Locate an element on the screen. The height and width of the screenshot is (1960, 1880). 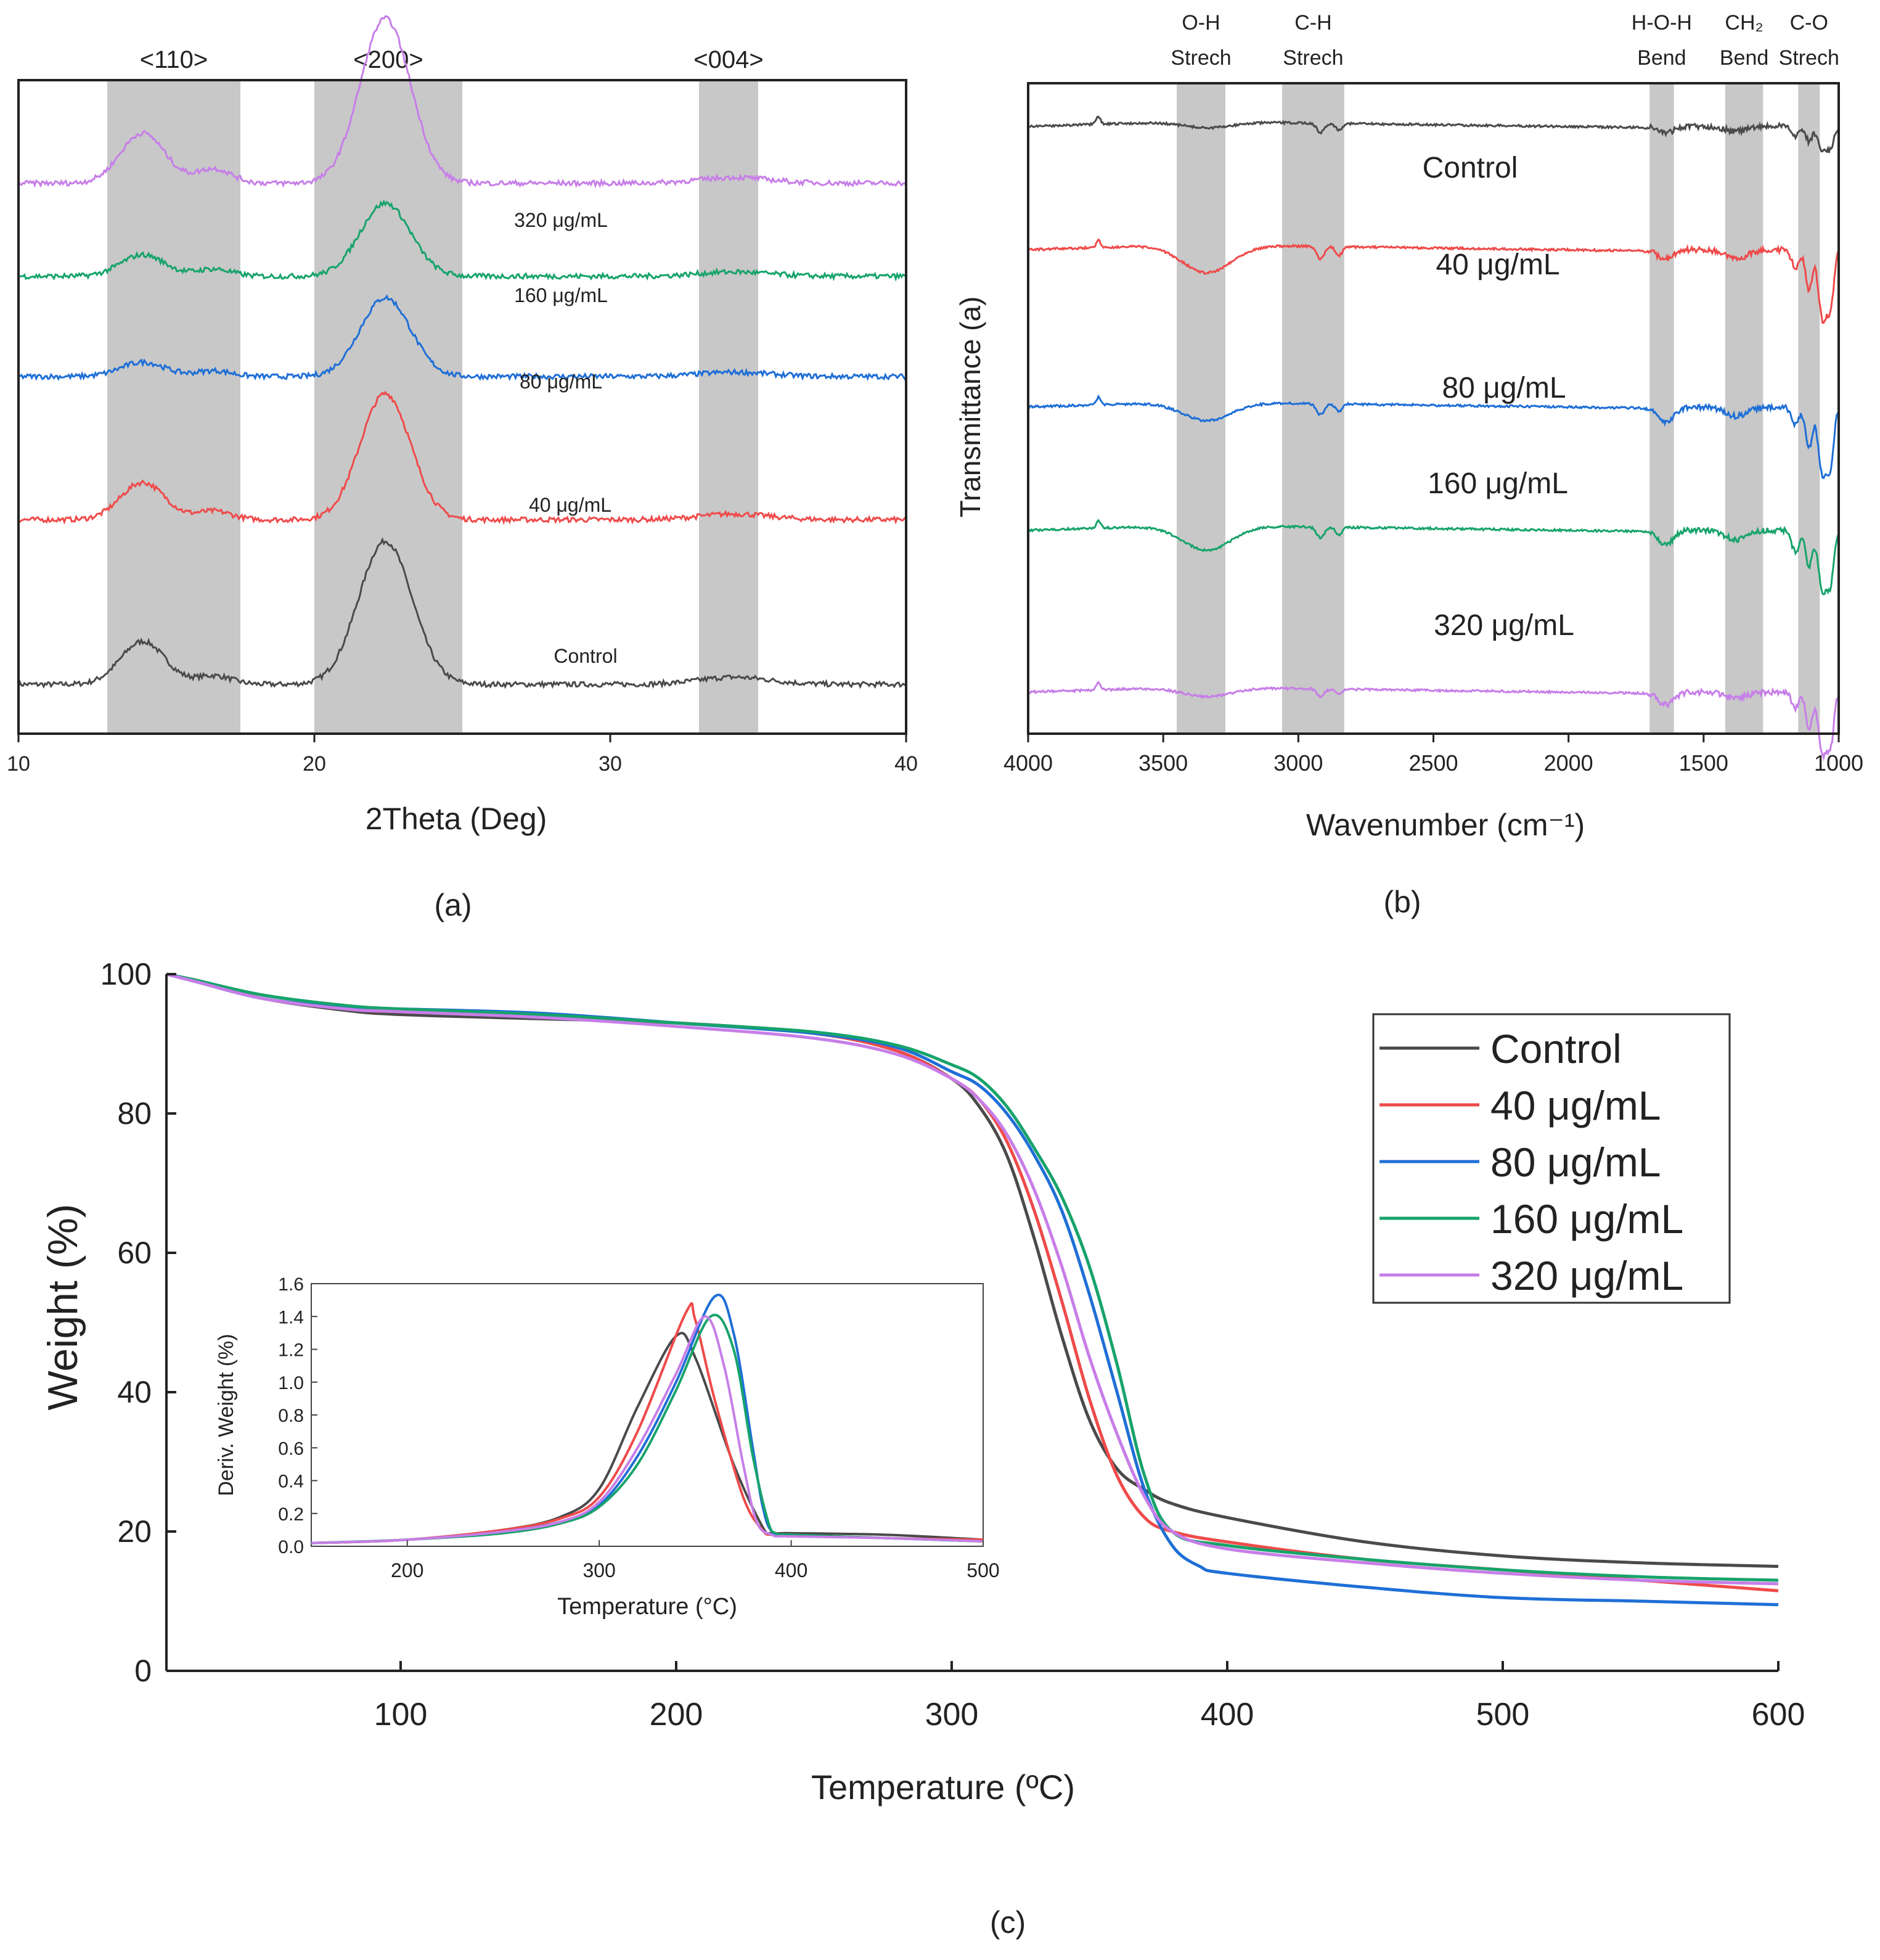
tga-x-tick-label-500: 500 is located at coordinates (1503, 1714).